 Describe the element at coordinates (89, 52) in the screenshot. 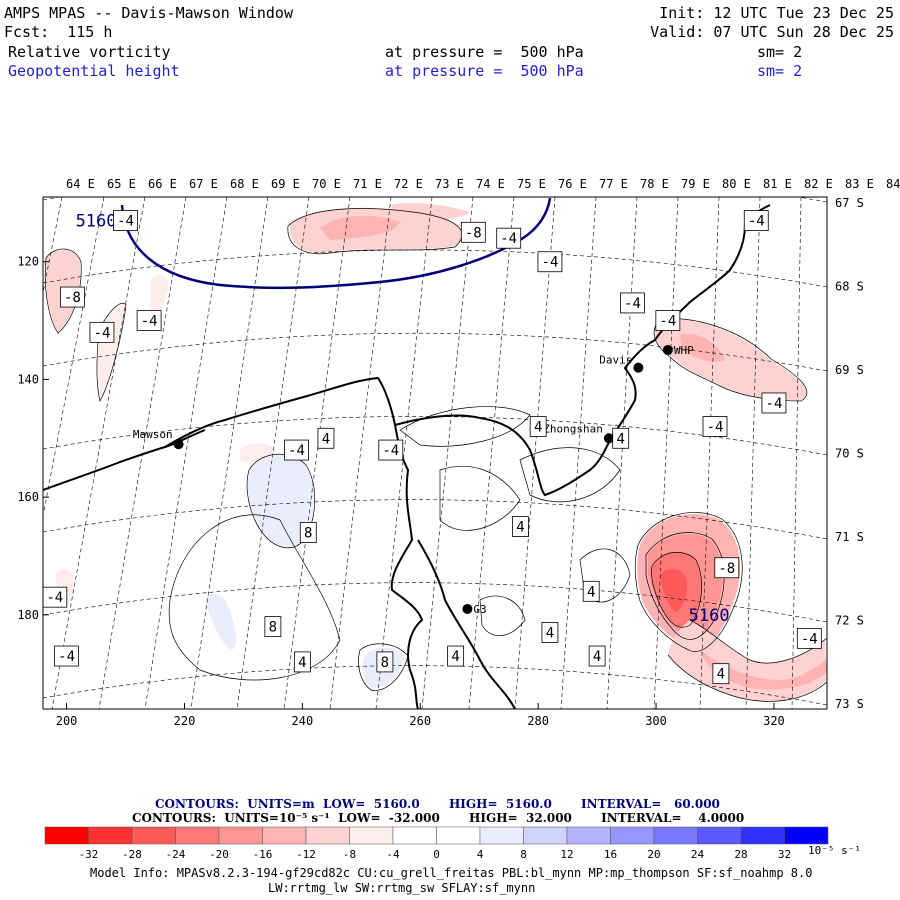

I see `field-1-name: Relative vorticity` at that location.